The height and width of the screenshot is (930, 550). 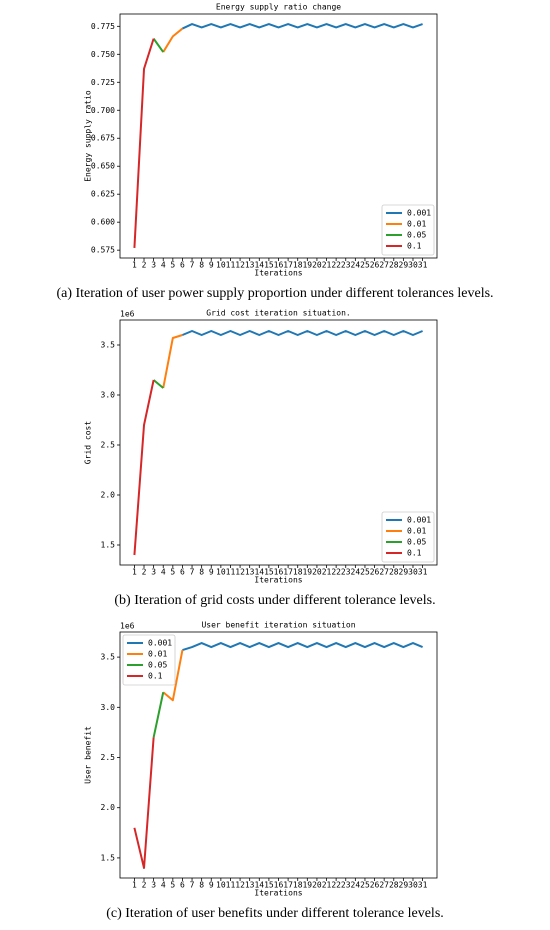 I want to click on x-tick-label: 15, so click(x=269, y=572).